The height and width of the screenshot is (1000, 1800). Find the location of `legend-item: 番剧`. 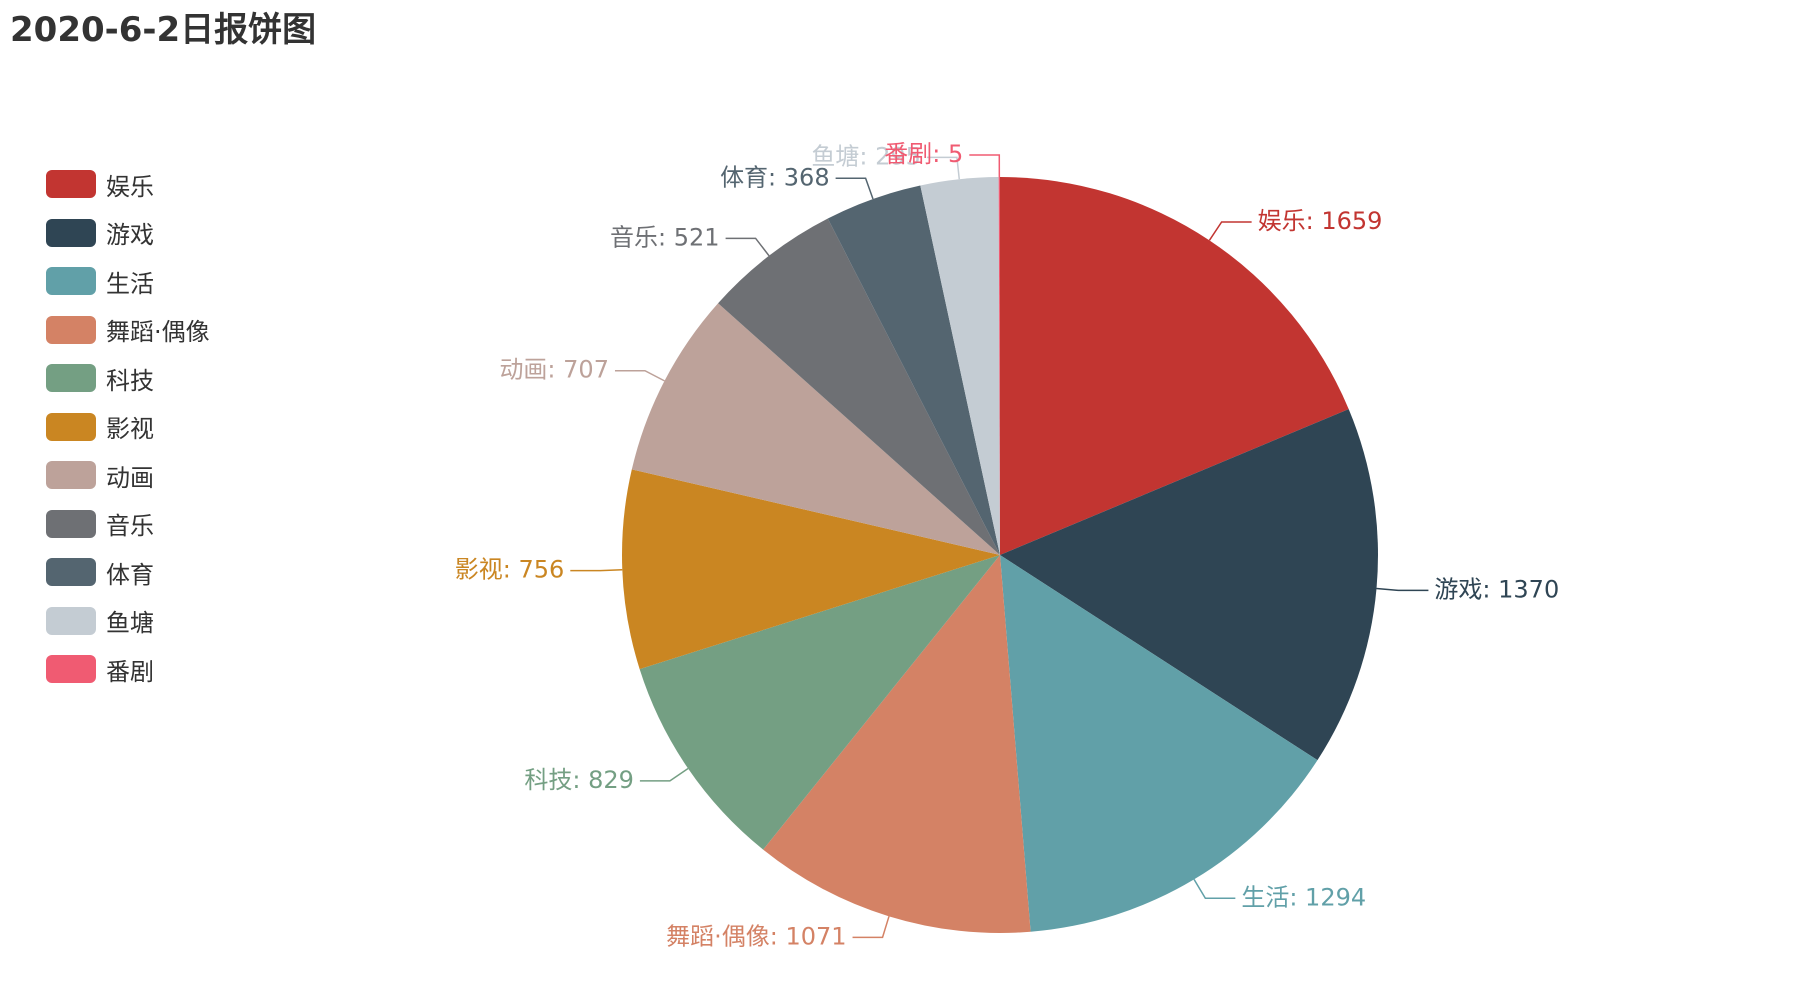

legend-item: 番剧 is located at coordinates (128, 669).